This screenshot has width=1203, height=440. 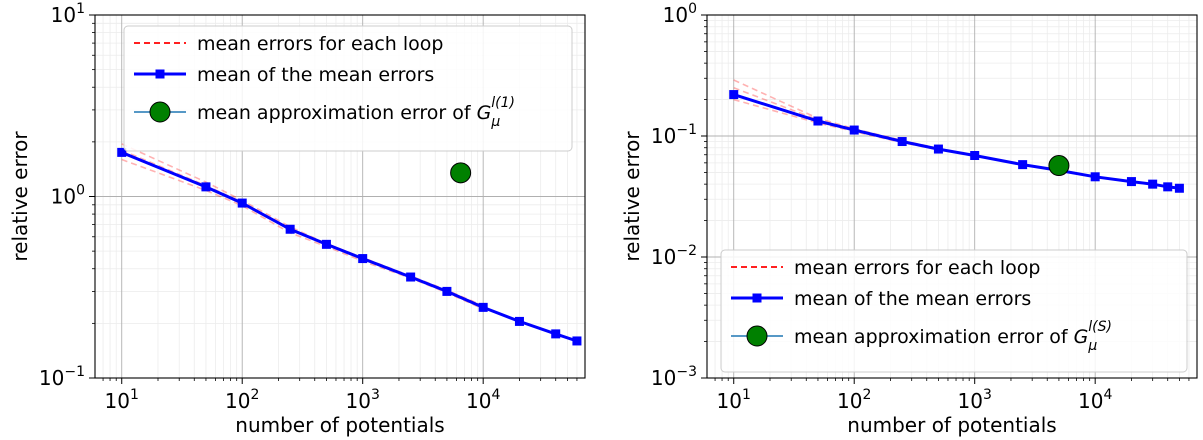 I want to click on legend-label: mean approximation error of Gμl(S), so click(x=953, y=336).